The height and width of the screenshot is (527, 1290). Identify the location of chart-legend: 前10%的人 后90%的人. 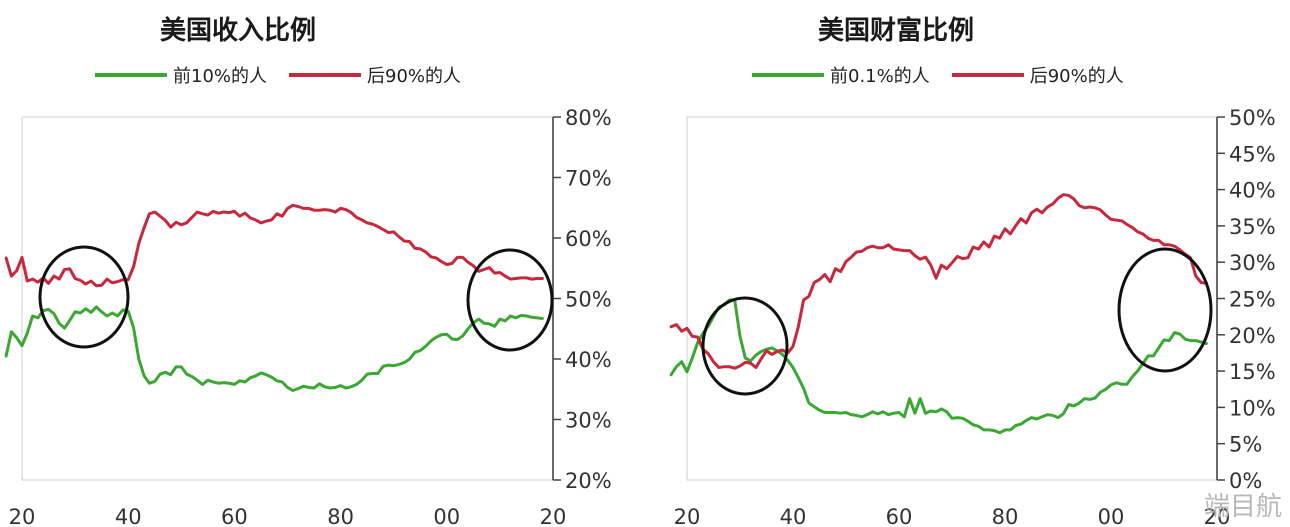
(289, 75).